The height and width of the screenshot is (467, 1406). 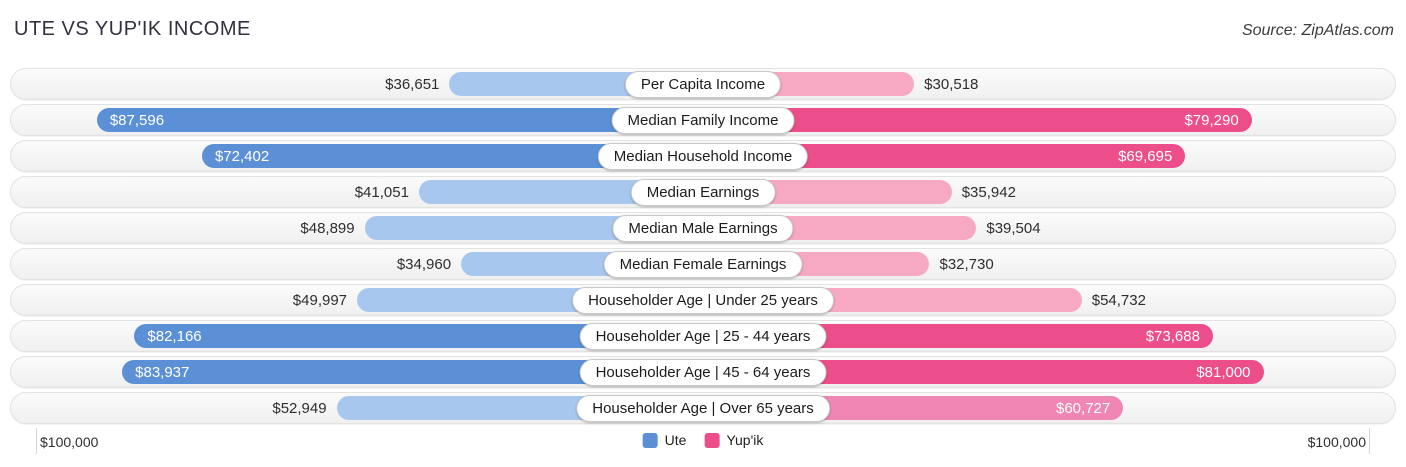 What do you see at coordinates (174, 336) in the screenshot?
I see `ute-value-label: $82,166` at bounding box center [174, 336].